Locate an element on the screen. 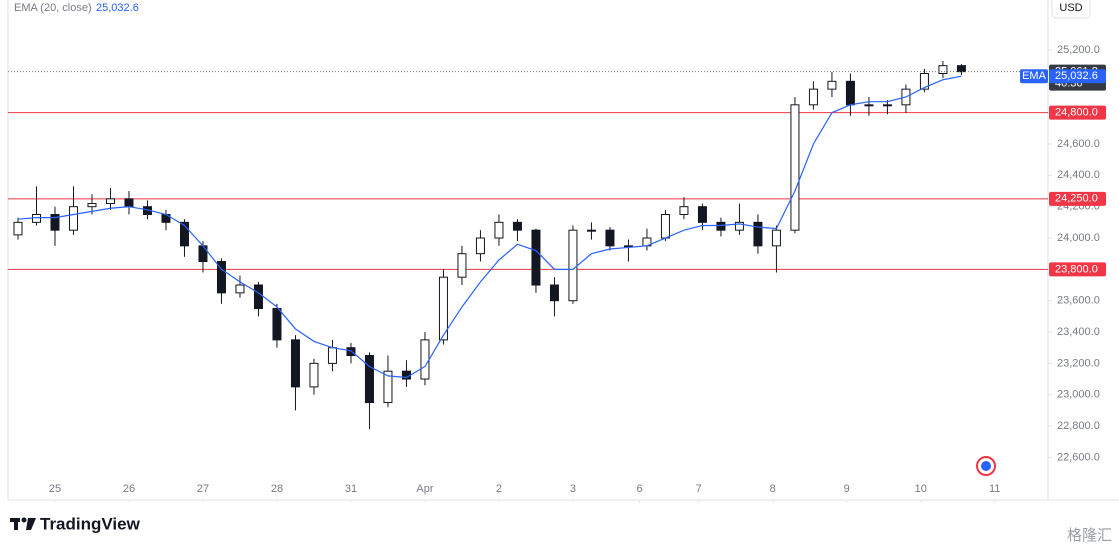 The width and height of the screenshot is (1119, 556). x-tick-label: Apr is located at coordinates (424, 489).